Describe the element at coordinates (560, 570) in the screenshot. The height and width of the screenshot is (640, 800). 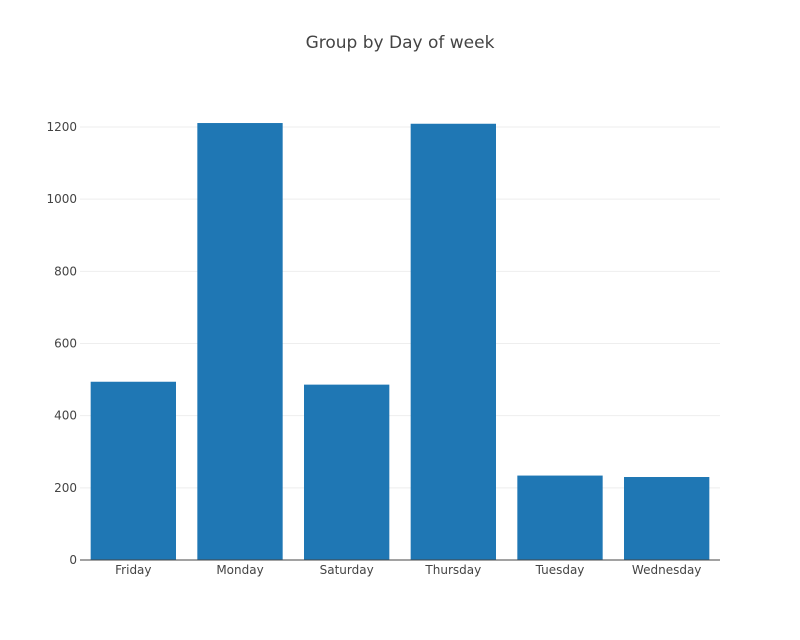
I see `x-tick-label: Tuesday` at that location.